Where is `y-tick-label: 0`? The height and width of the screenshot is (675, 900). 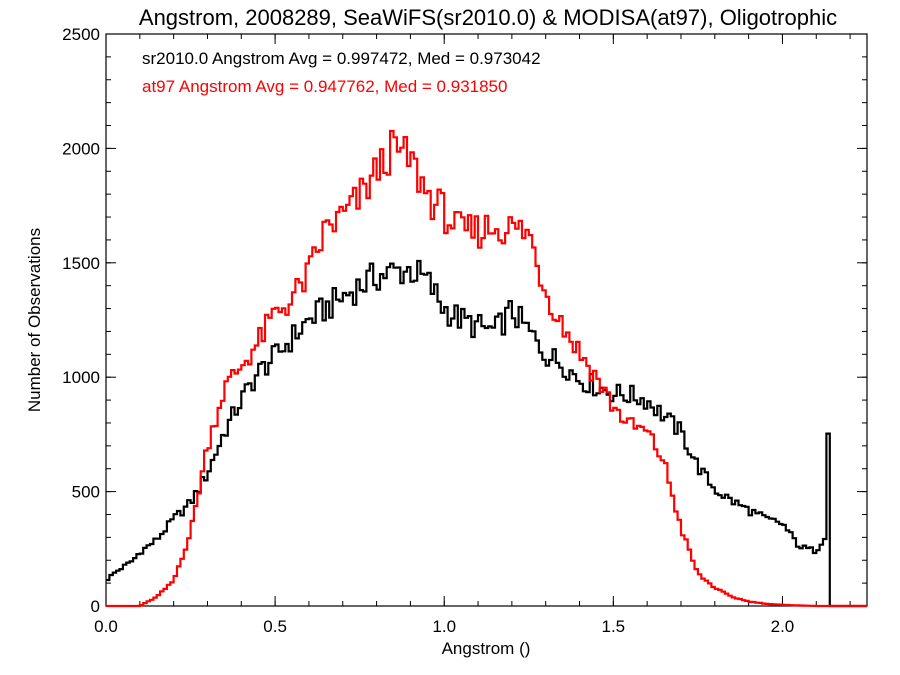 y-tick-label: 0 is located at coordinates (95, 606).